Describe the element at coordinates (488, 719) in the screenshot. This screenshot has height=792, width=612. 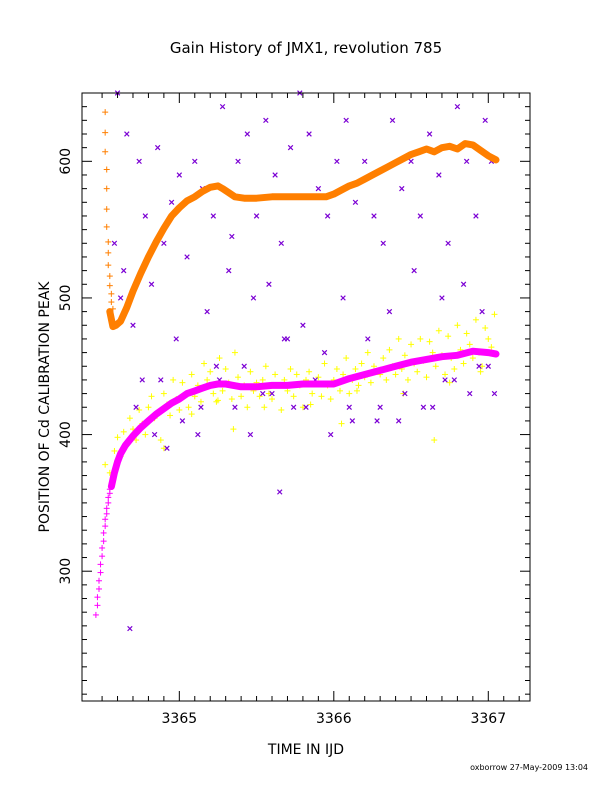
I see `x-tick-label: 3367` at that location.